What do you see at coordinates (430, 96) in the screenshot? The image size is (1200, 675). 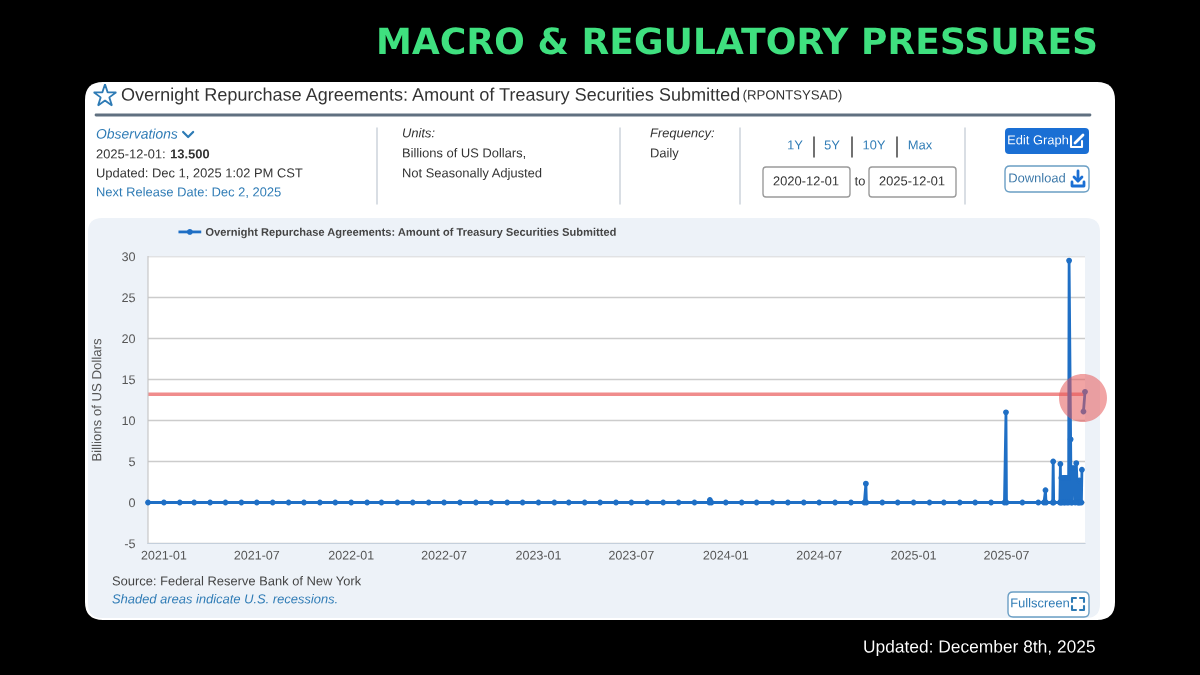 I see `chart-subtitle: Overnight Repurchase Agreements: Amount of Treasury Securities Submitted` at bounding box center [430, 96].